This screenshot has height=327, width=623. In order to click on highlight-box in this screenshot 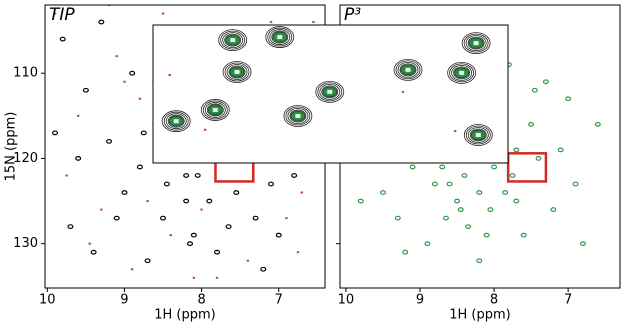, I will do `click(527, 167)`.